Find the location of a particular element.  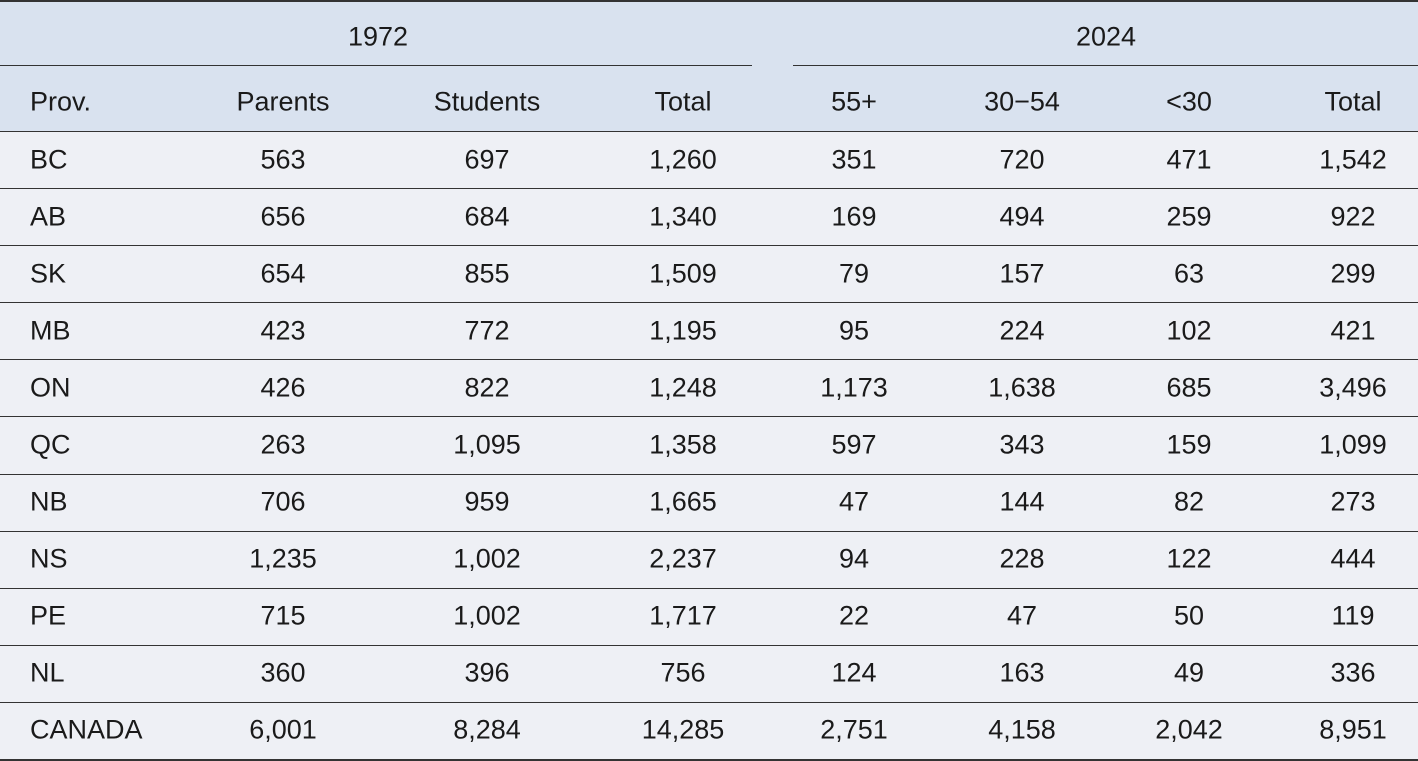

header-border is located at coordinates (709, 131).